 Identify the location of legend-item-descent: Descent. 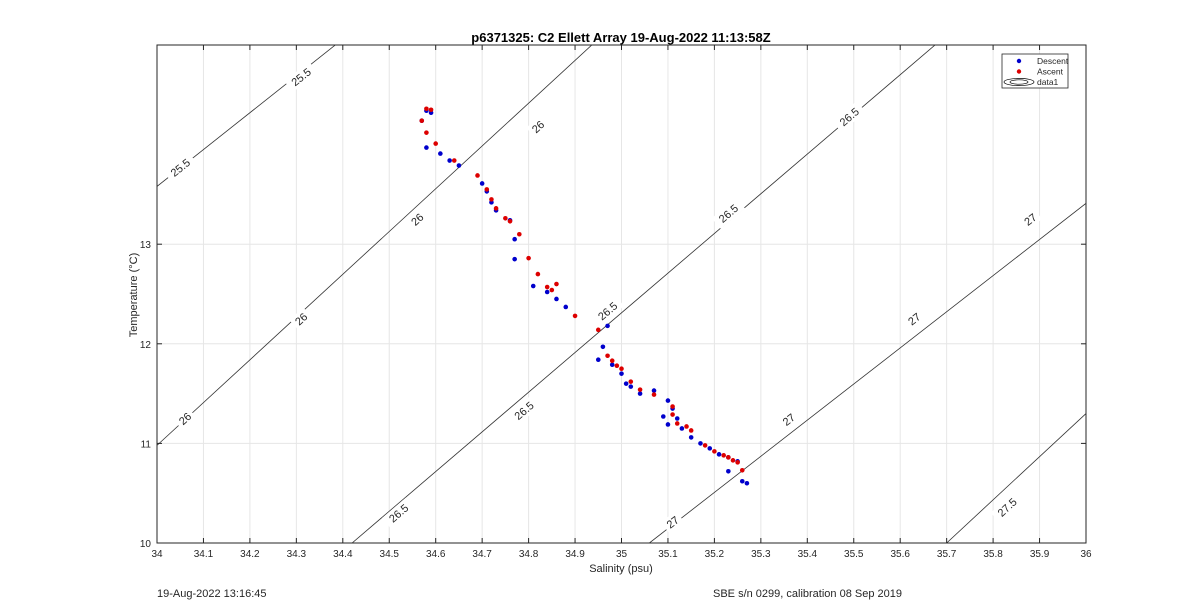
(1042, 61).